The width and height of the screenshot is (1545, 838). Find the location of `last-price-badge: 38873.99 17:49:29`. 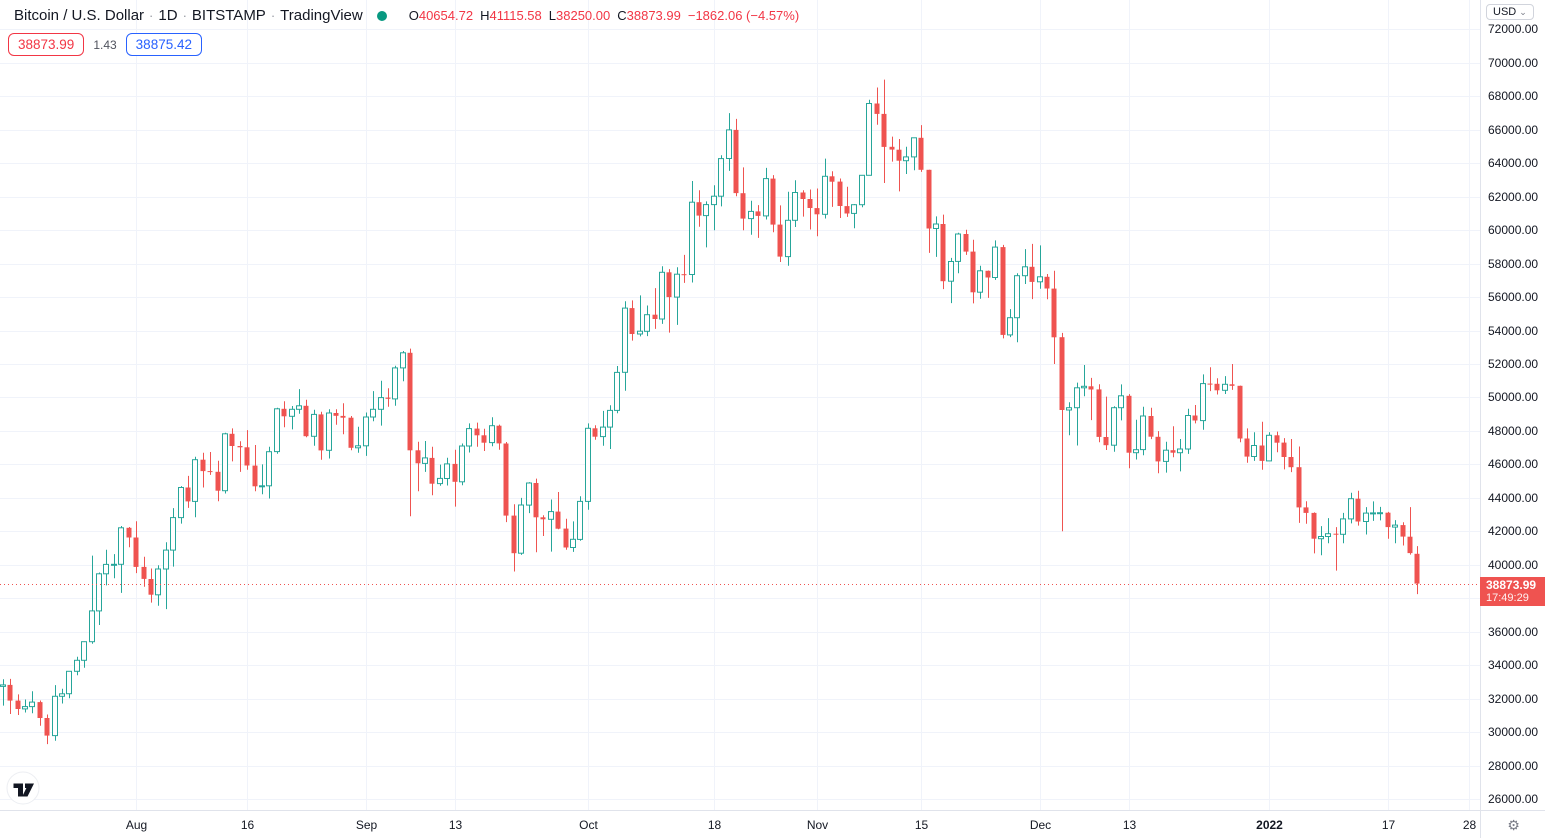

last-price-badge: 38873.99 17:49:29 is located at coordinates (1512, 591).